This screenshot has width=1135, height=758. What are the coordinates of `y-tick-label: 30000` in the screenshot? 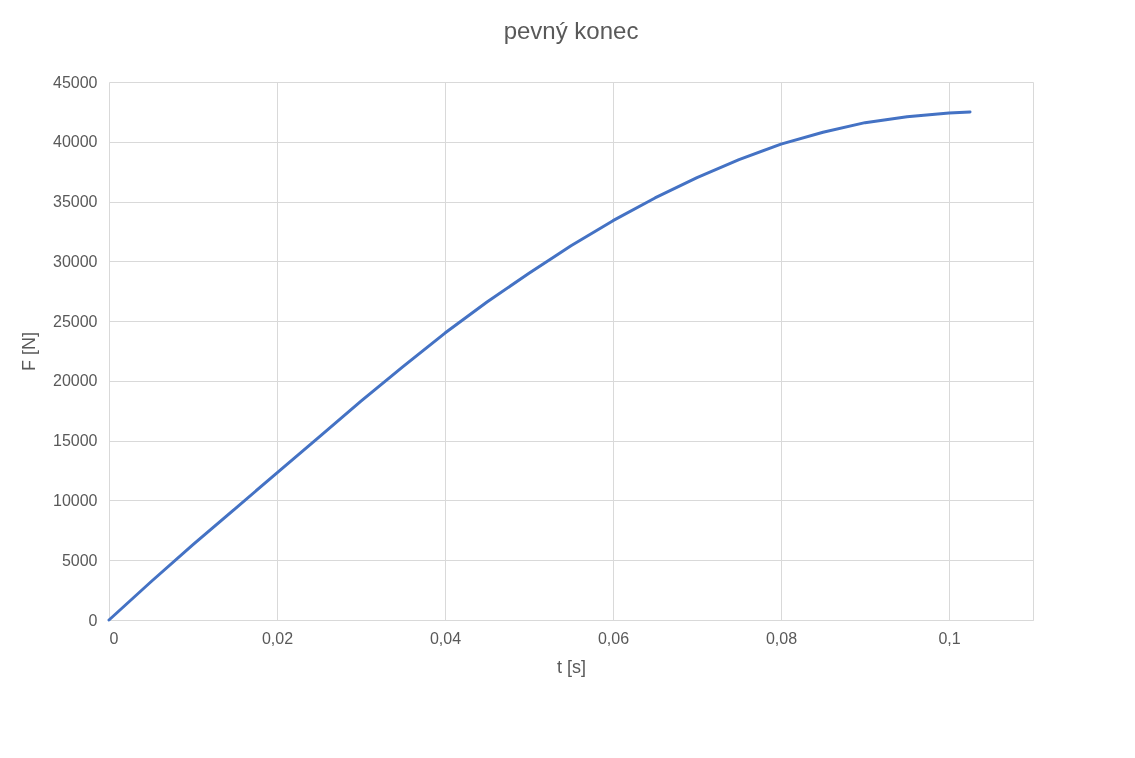 It's located at (75, 261).